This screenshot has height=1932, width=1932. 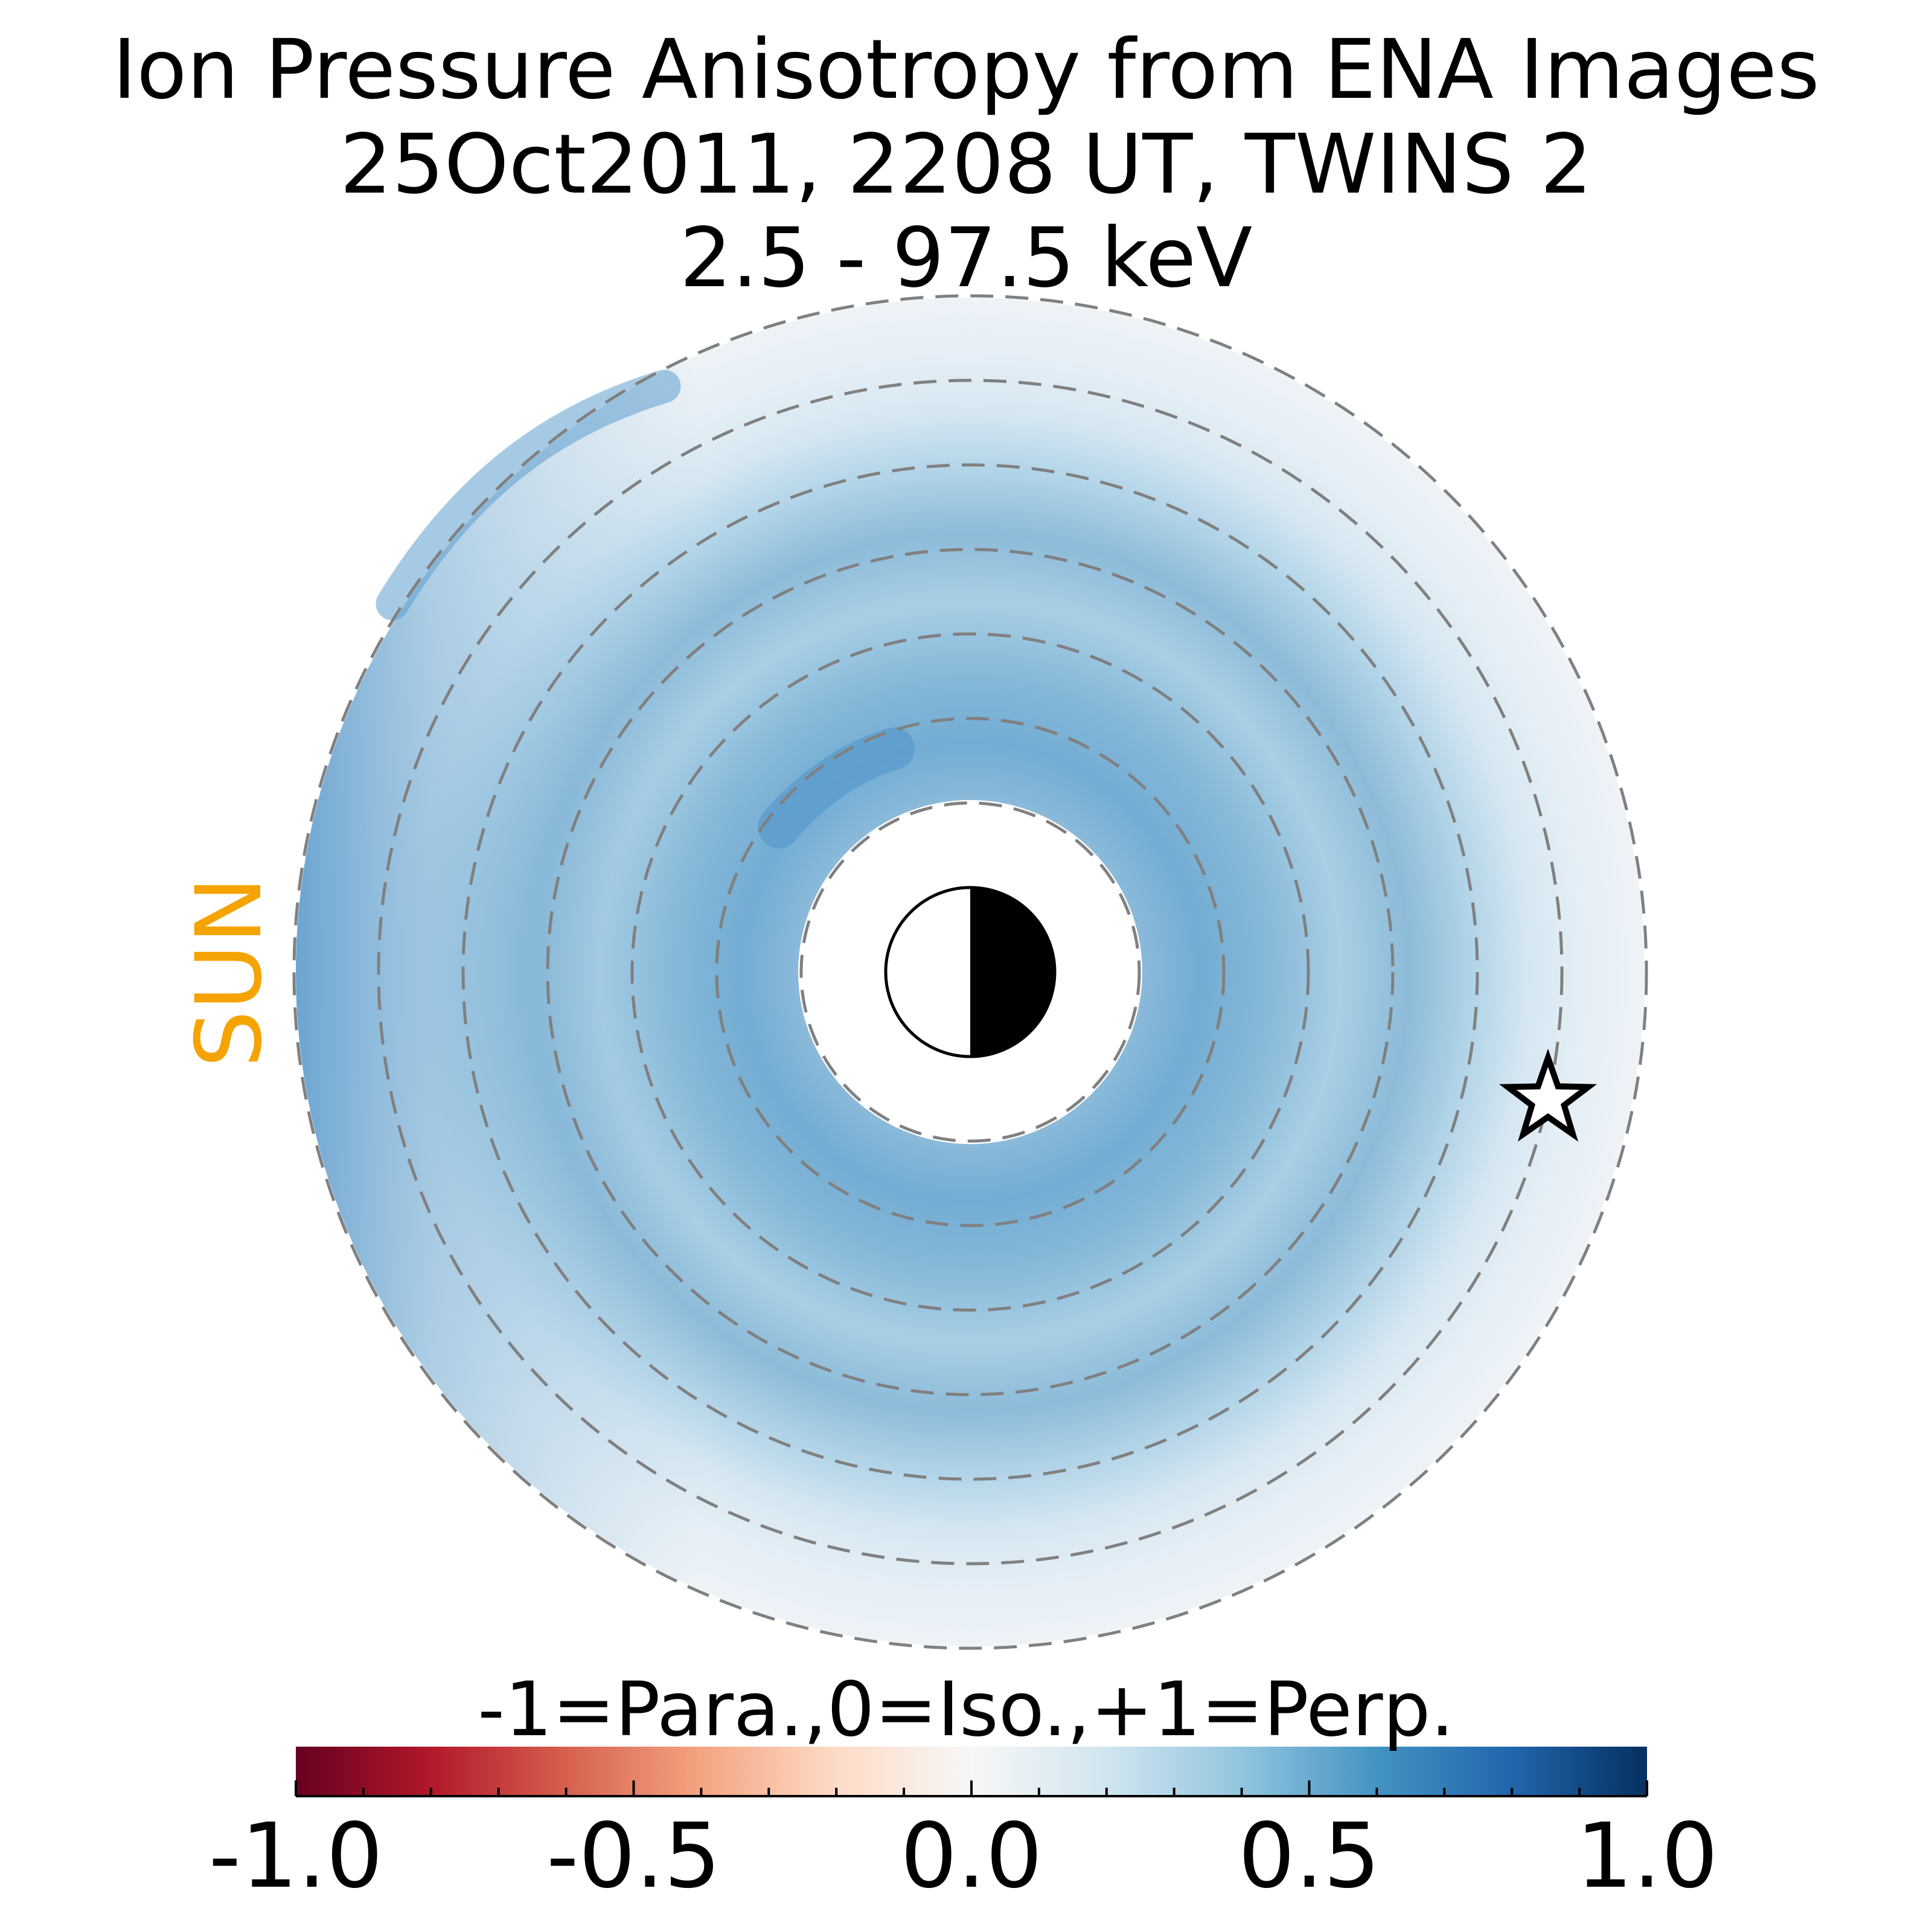 What do you see at coordinates (966, 258) in the screenshot?
I see `title-line-3: 2.5 - 97.5 keV` at bounding box center [966, 258].